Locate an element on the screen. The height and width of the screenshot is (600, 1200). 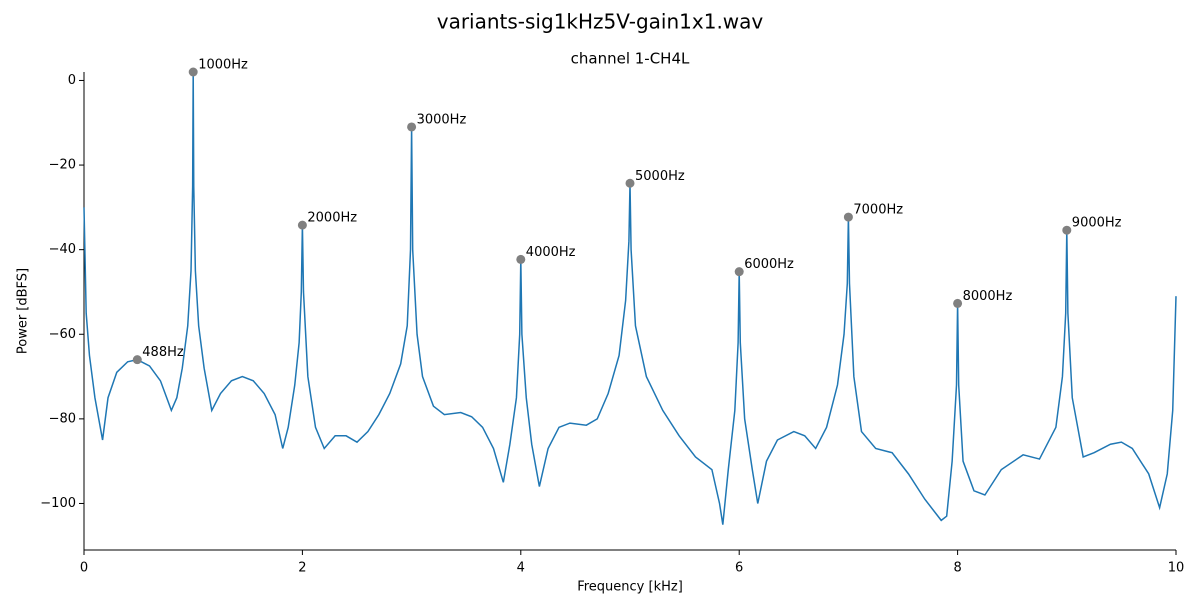
x-tick-label: 2 is located at coordinates (302, 568).